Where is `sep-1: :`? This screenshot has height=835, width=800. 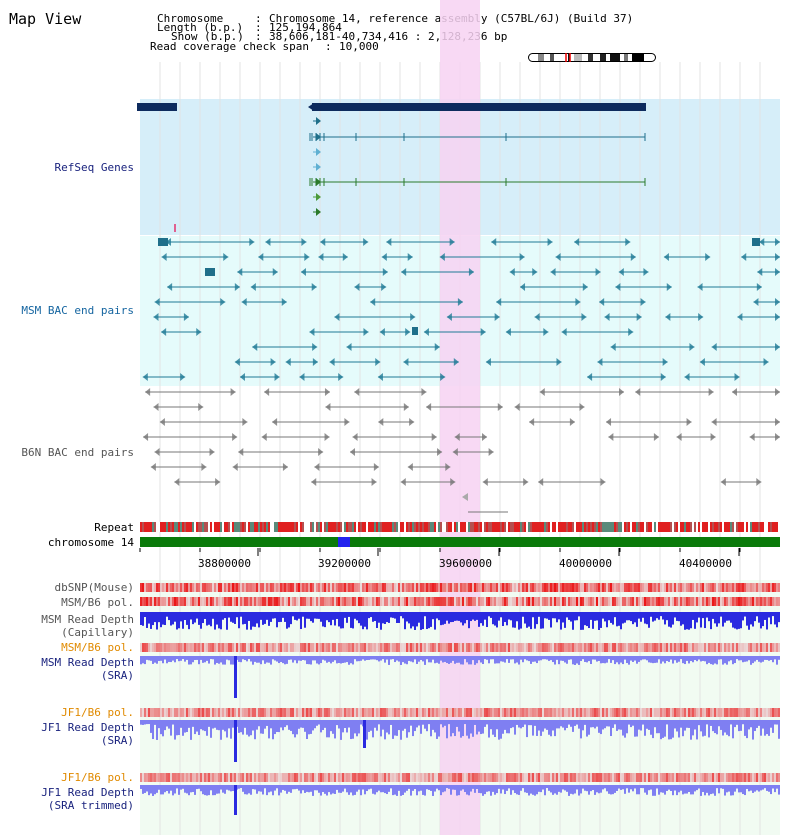
sep-1: : is located at coordinates (258, 18).